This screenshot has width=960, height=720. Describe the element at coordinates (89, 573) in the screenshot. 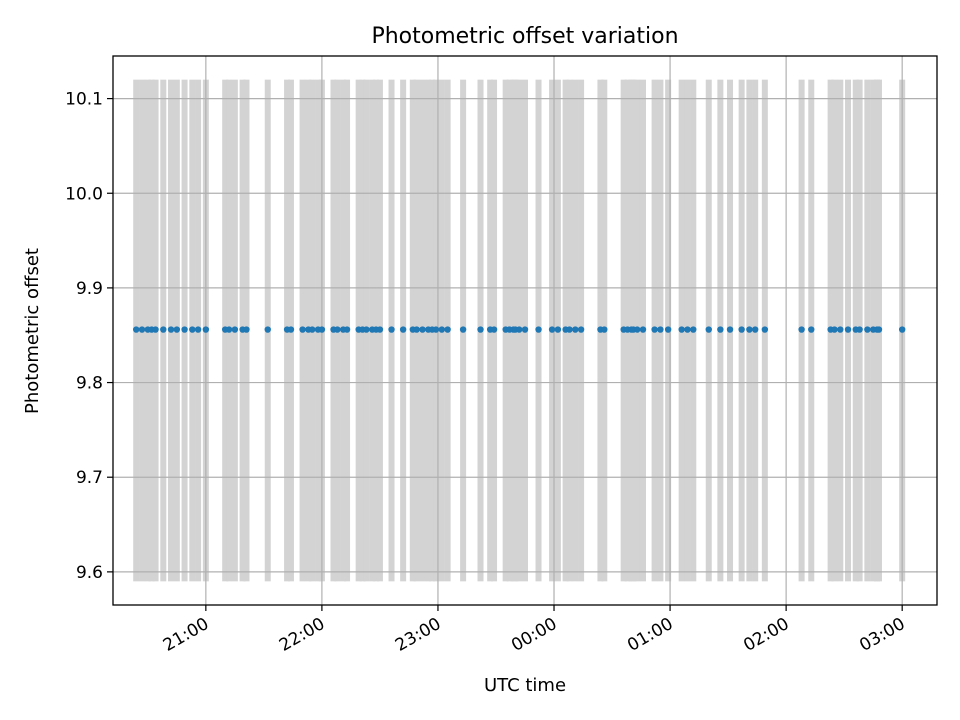

I see `y-tick-label: 9.6` at that location.